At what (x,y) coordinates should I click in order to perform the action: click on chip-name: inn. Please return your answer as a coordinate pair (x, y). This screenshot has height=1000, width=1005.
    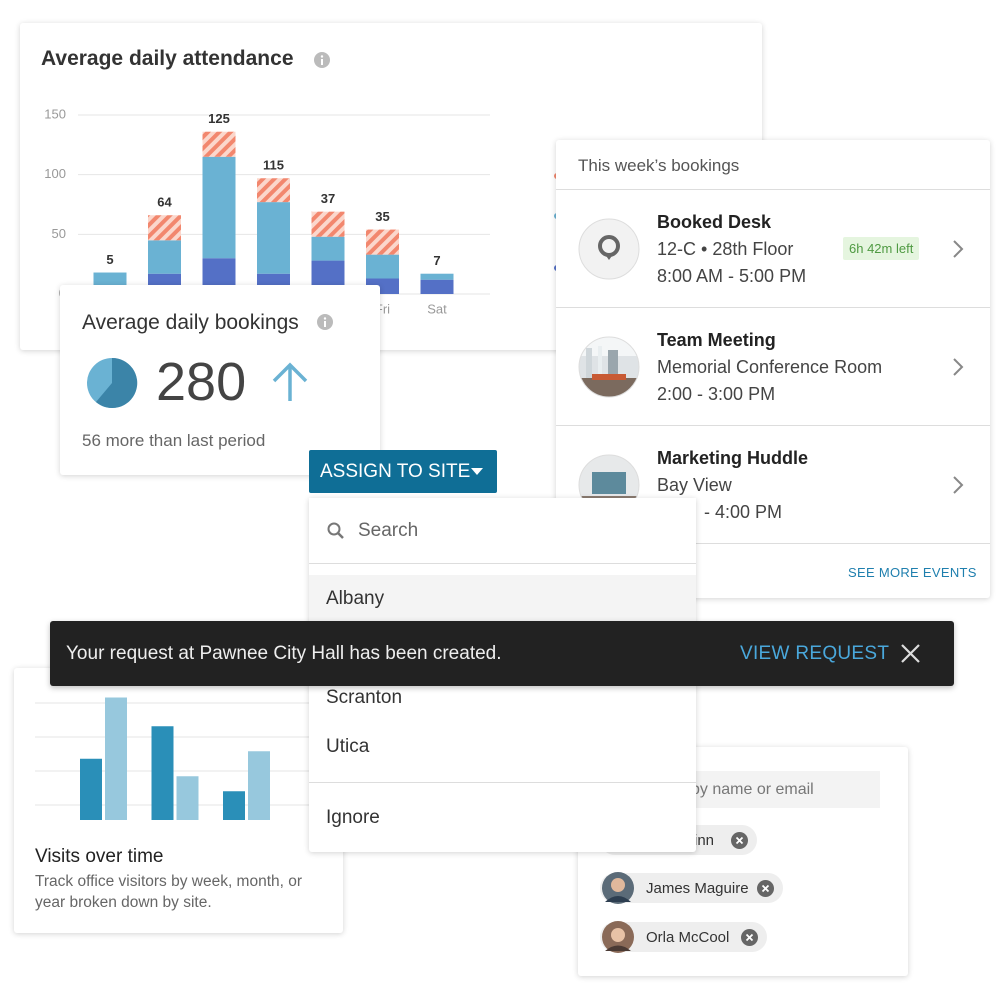
    Looking at the image, I should click on (704, 840).